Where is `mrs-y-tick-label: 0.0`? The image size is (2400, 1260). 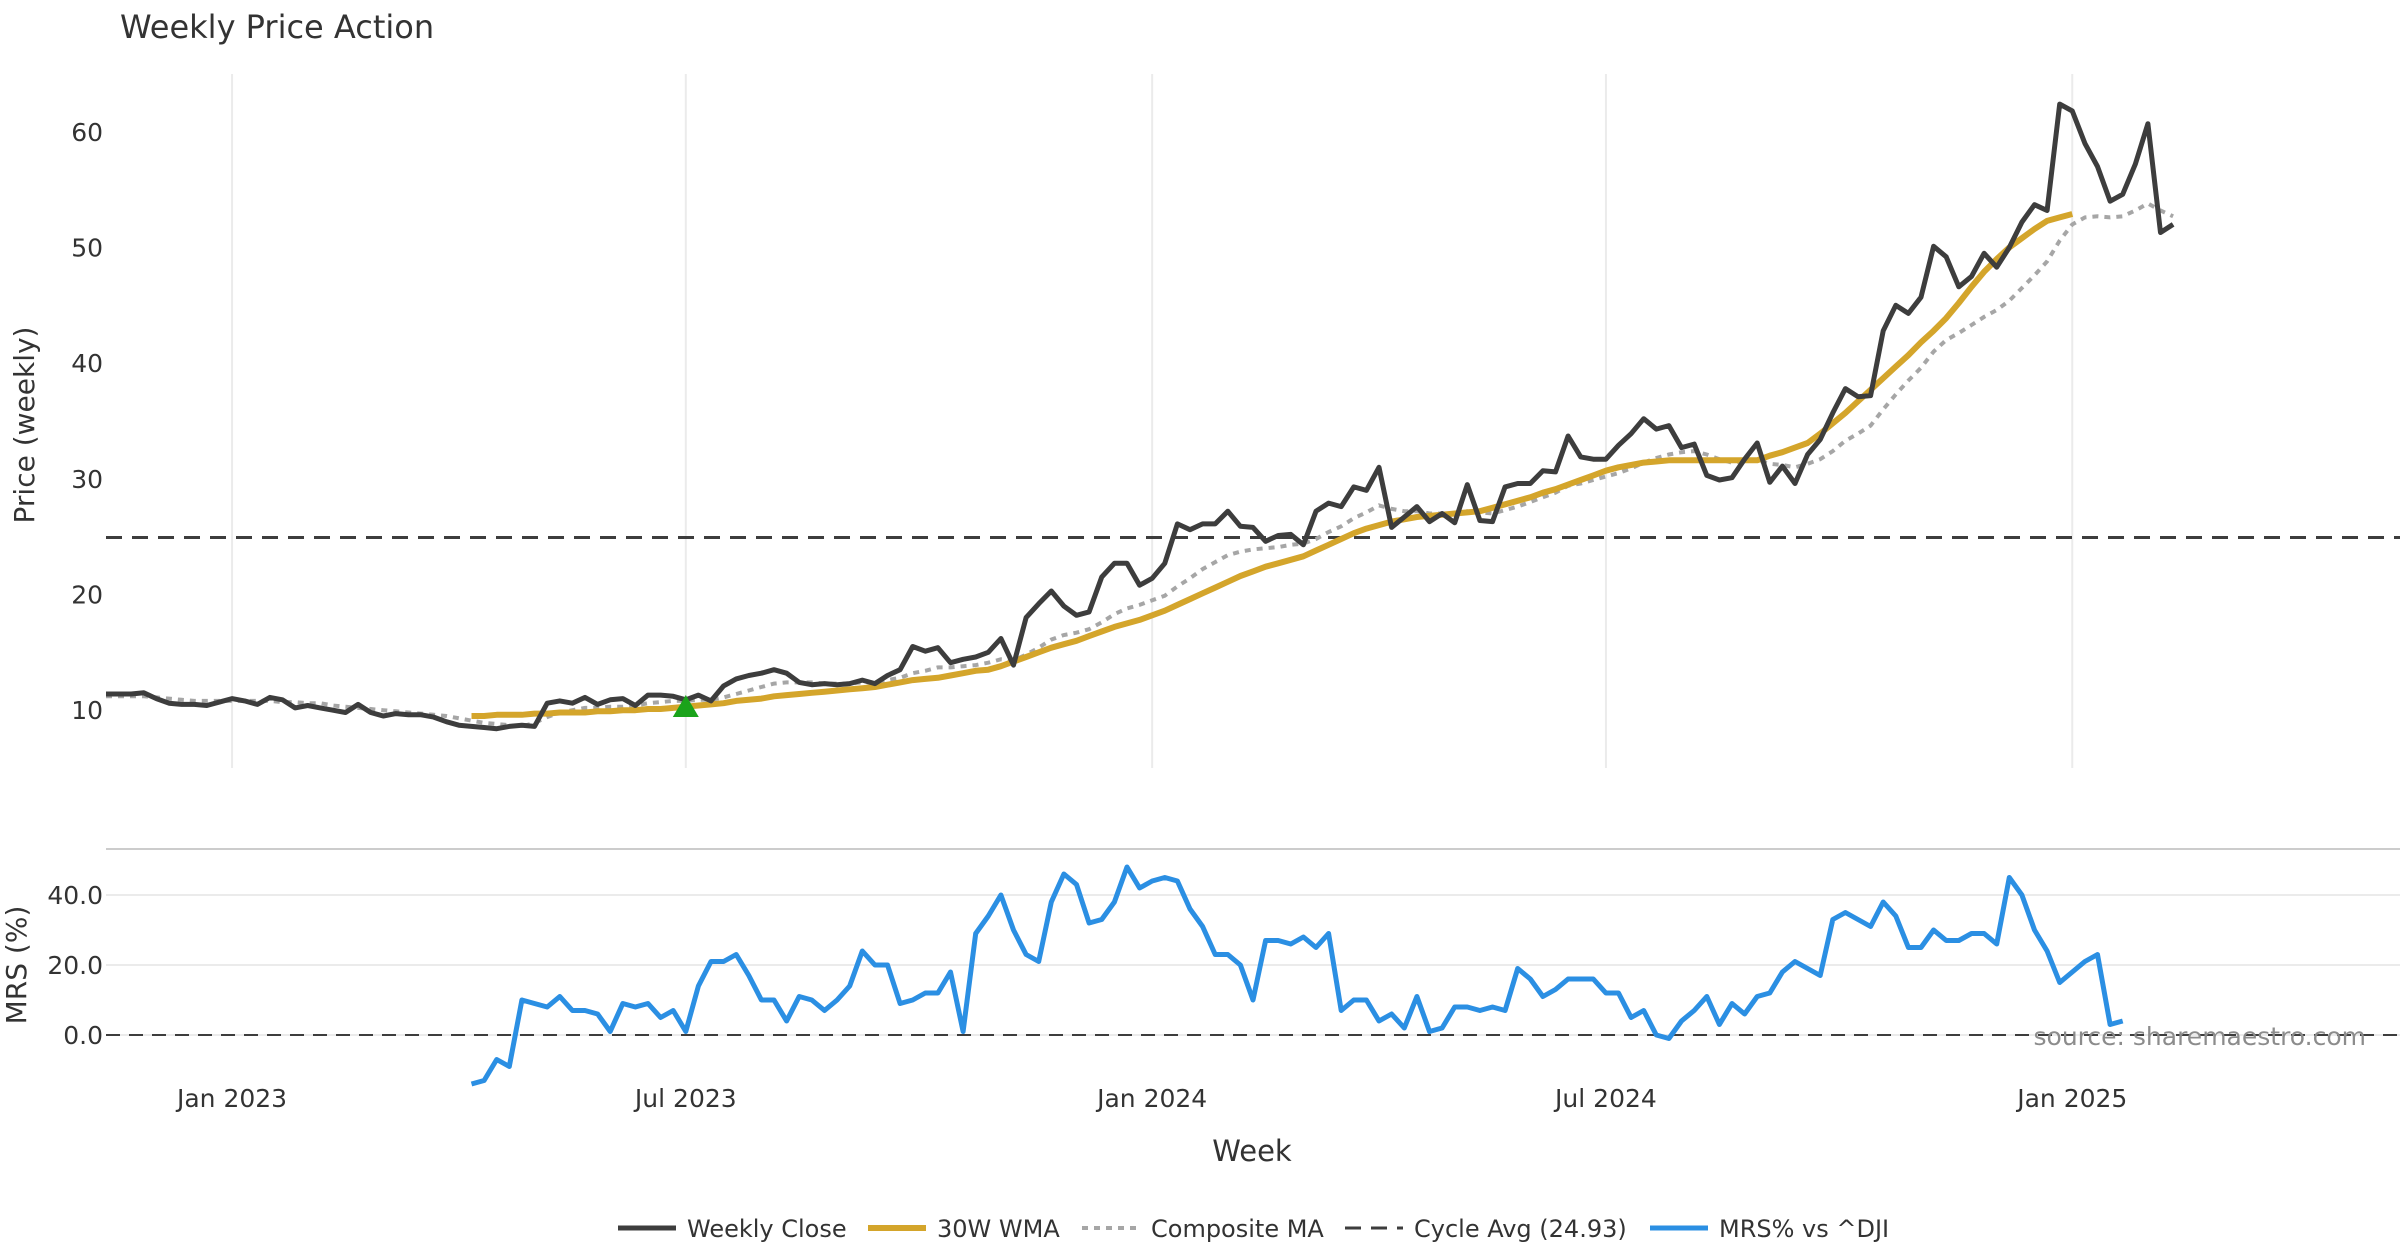 mrs-y-tick-label: 0.0 is located at coordinates (83, 1035).